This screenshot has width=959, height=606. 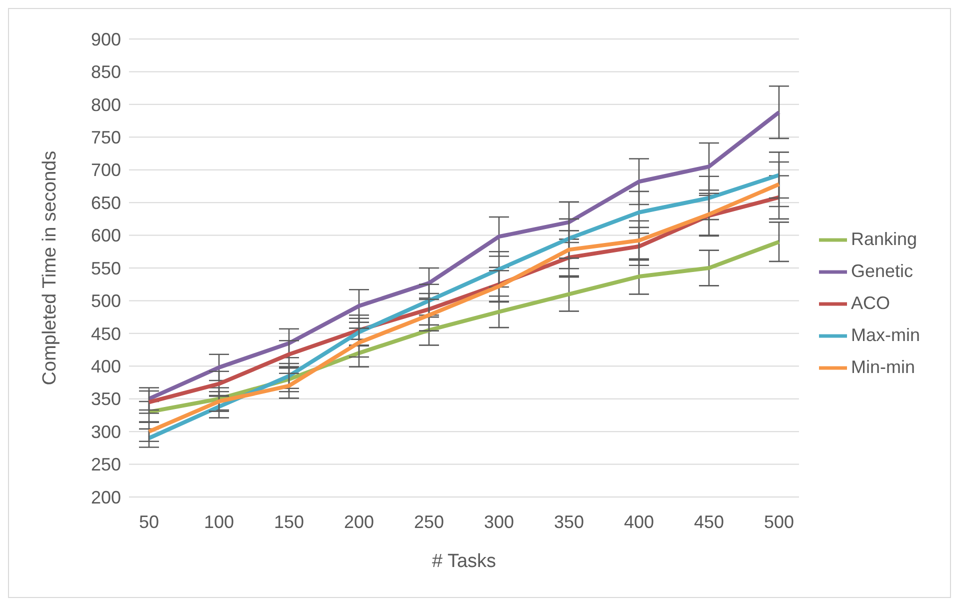 I want to click on y-tick-label: 450, so click(x=105, y=334).